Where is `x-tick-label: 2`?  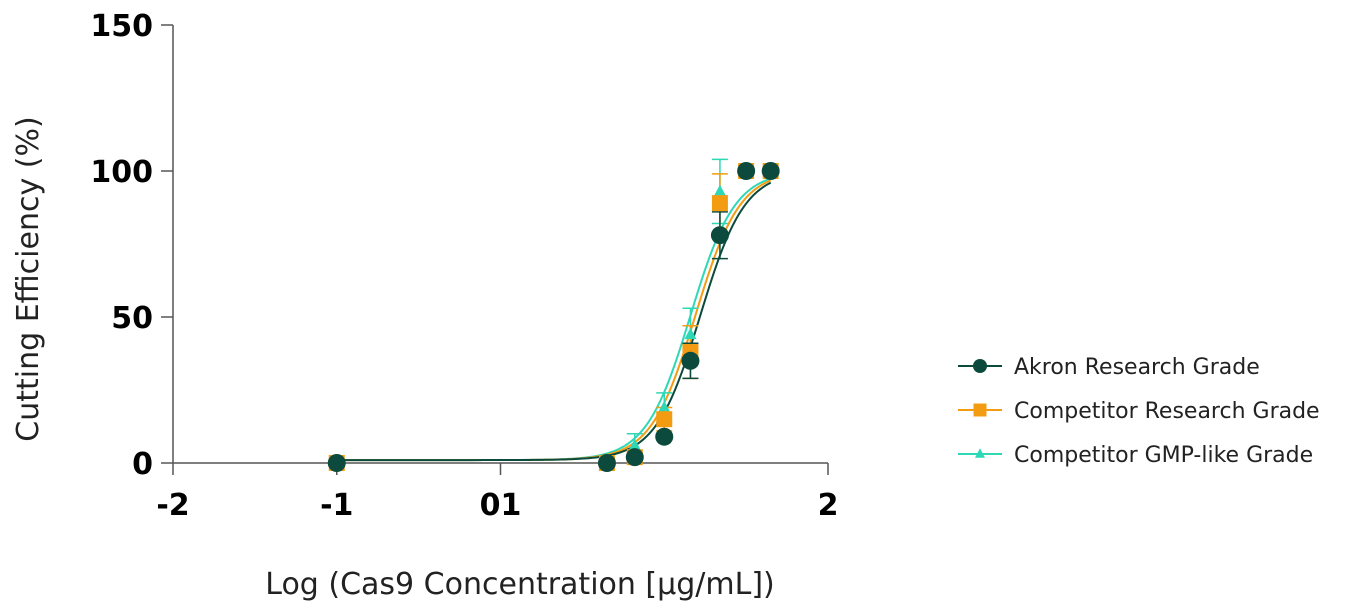
x-tick-label: 2 is located at coordinates (828, 505).